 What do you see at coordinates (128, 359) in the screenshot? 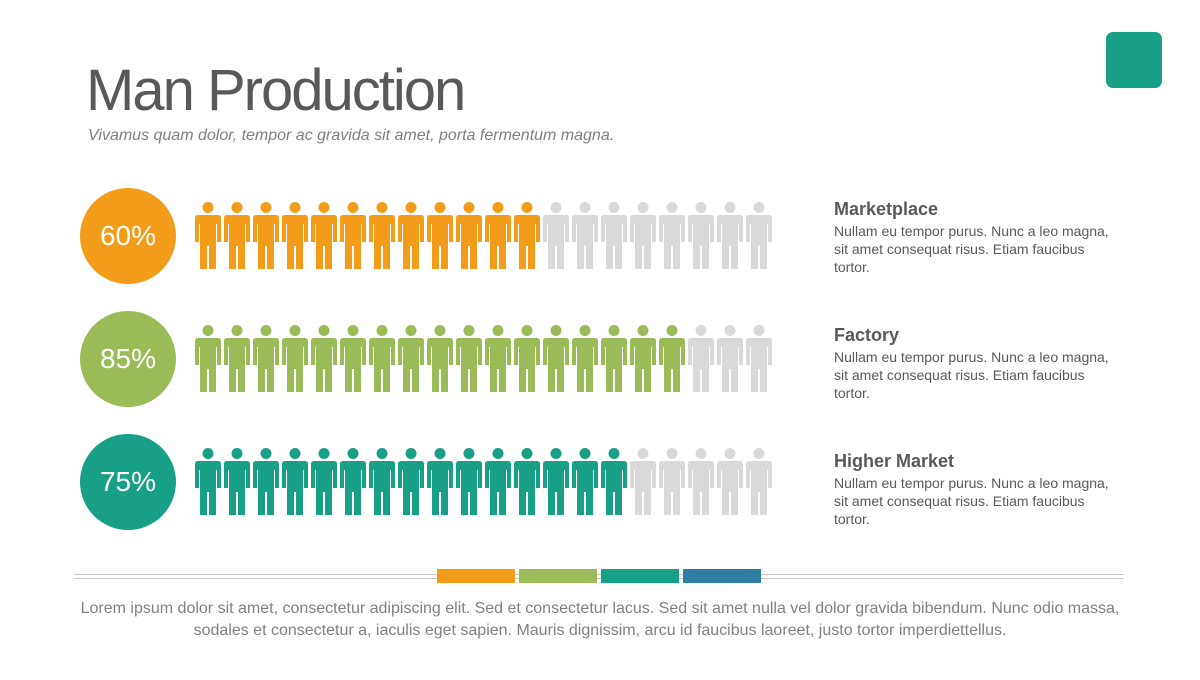
I see `percent-circle-factory: 85%` at bounding box center [128, 359].